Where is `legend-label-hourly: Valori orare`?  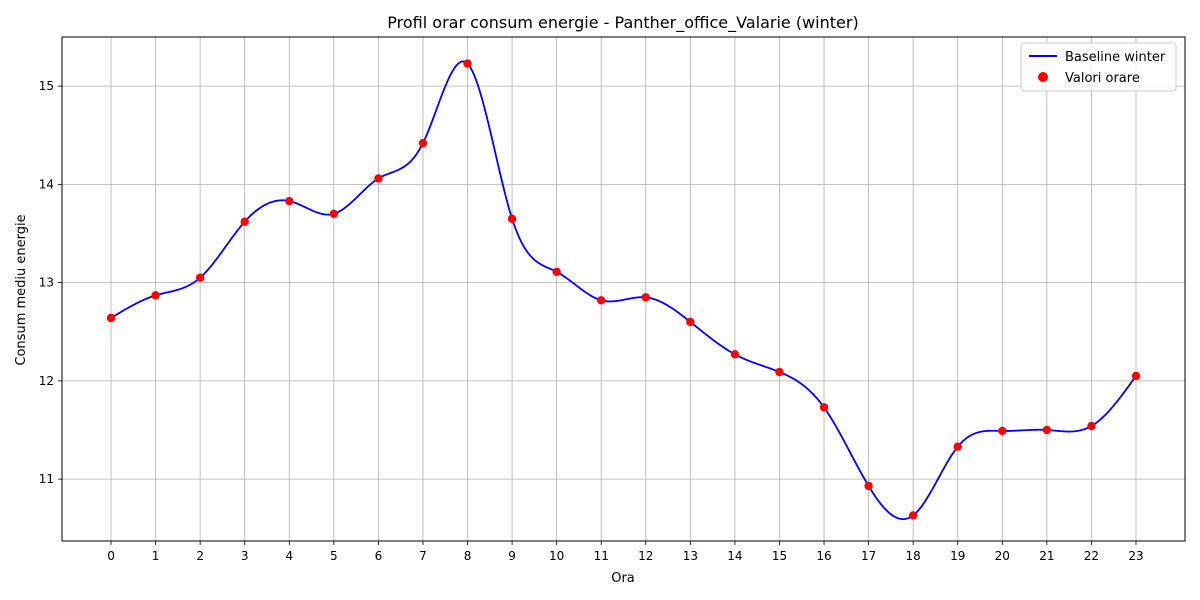
legend-label-hourly: Valori orare is located at coordinates (1102, 78).